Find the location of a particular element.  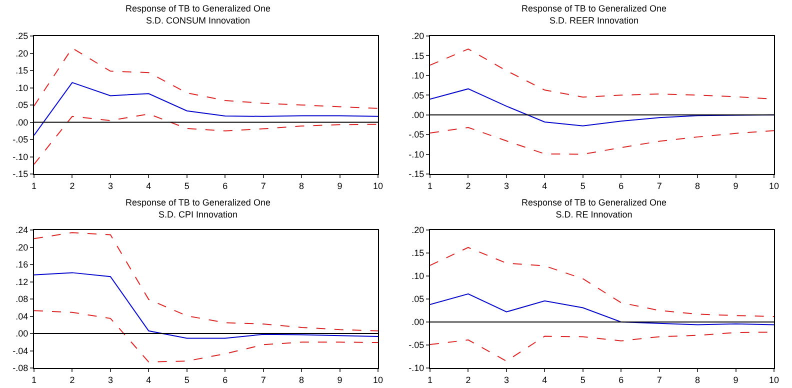

y-tick-label: .24 is located at coordinates (22, 230).